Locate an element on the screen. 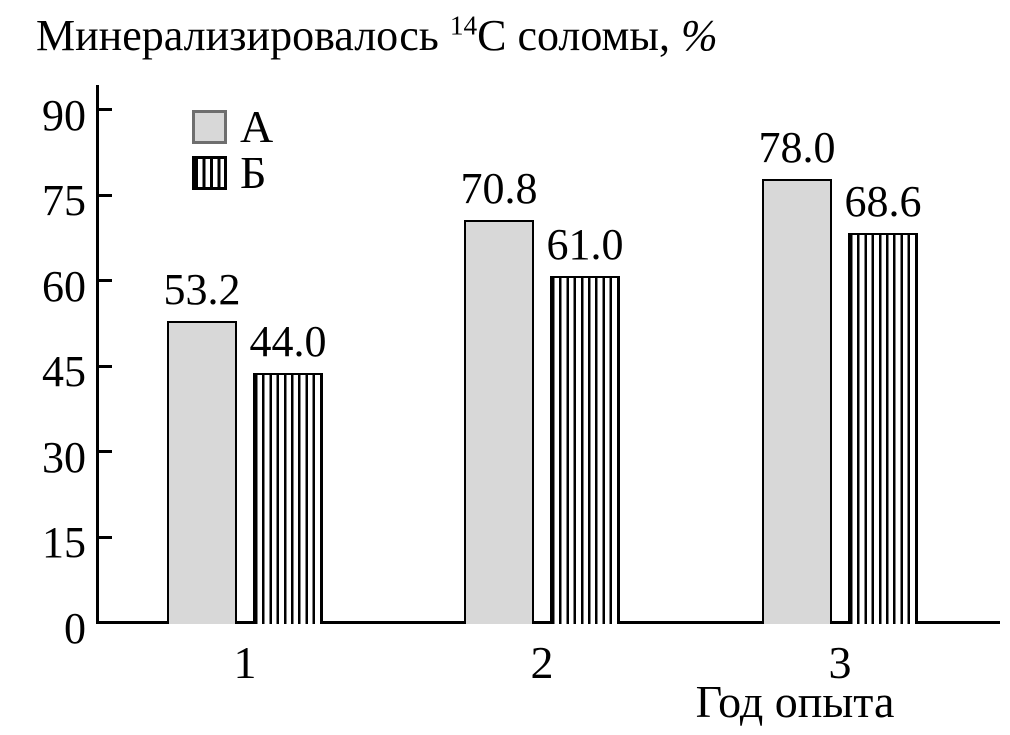 The width and height of the screenshot is (1010, 735). bar-value-label-b-1: 44.0 is located at coordinates (288, 341).